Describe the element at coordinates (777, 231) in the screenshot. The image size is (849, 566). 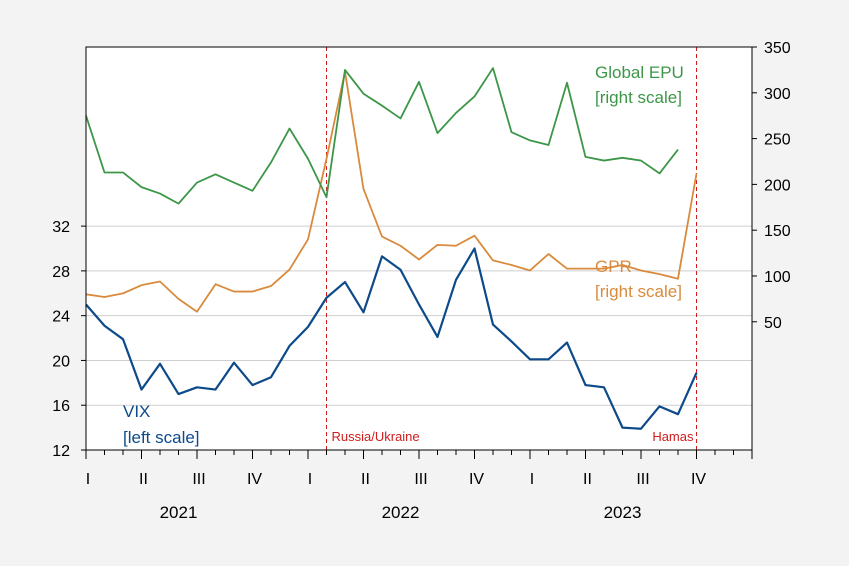
I see `right-axis-tick-label: 150` at that location.